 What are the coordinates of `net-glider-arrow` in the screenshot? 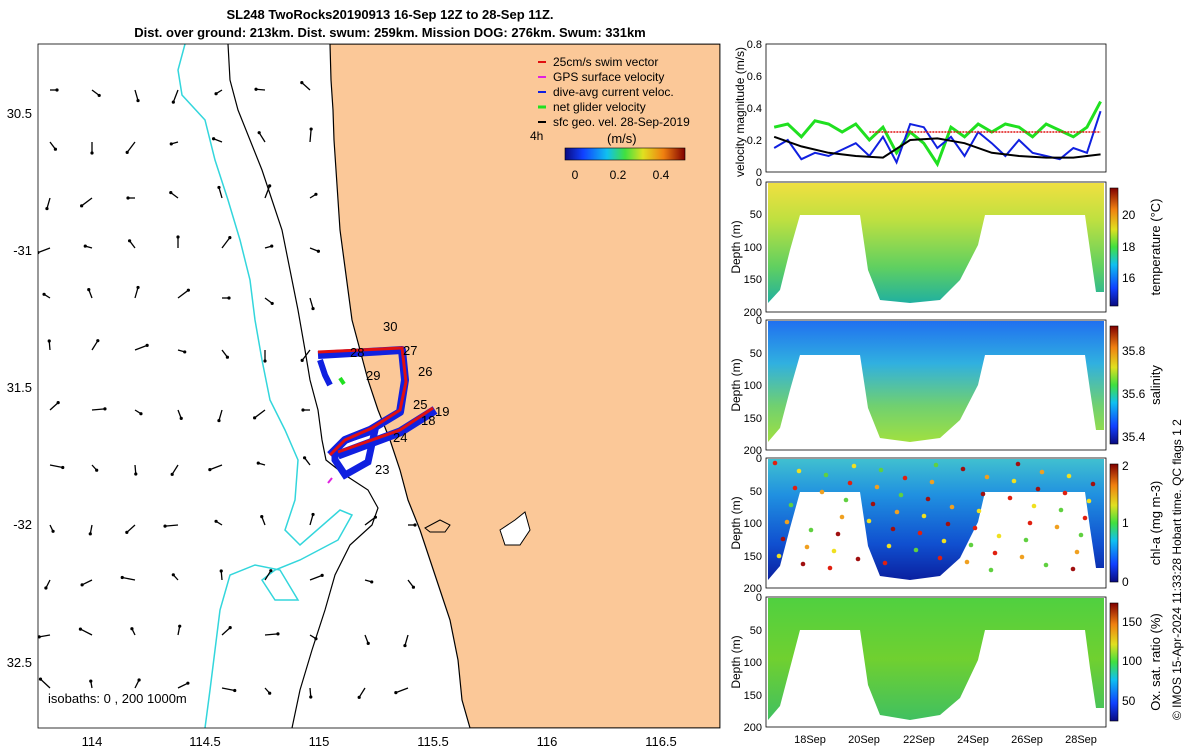 It's located at (342, 381).